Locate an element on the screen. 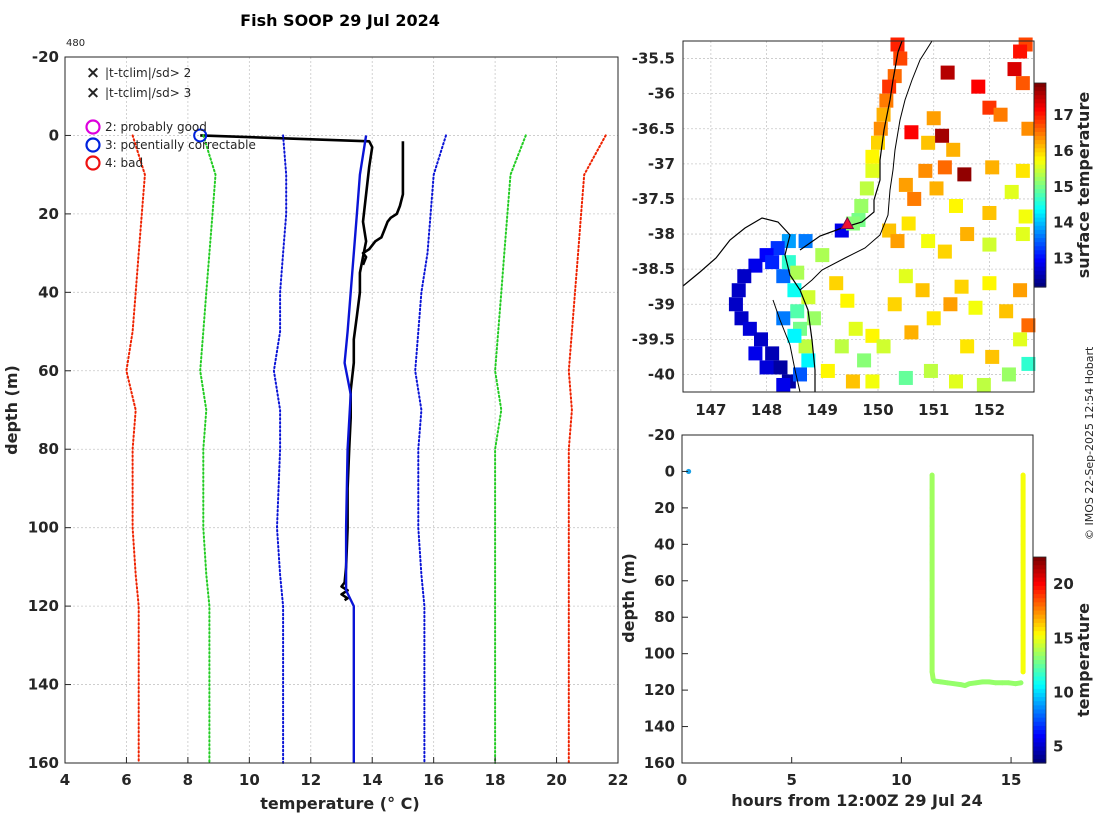  legend-label: 3: potentially correctable is located at coordinates (180, 145).